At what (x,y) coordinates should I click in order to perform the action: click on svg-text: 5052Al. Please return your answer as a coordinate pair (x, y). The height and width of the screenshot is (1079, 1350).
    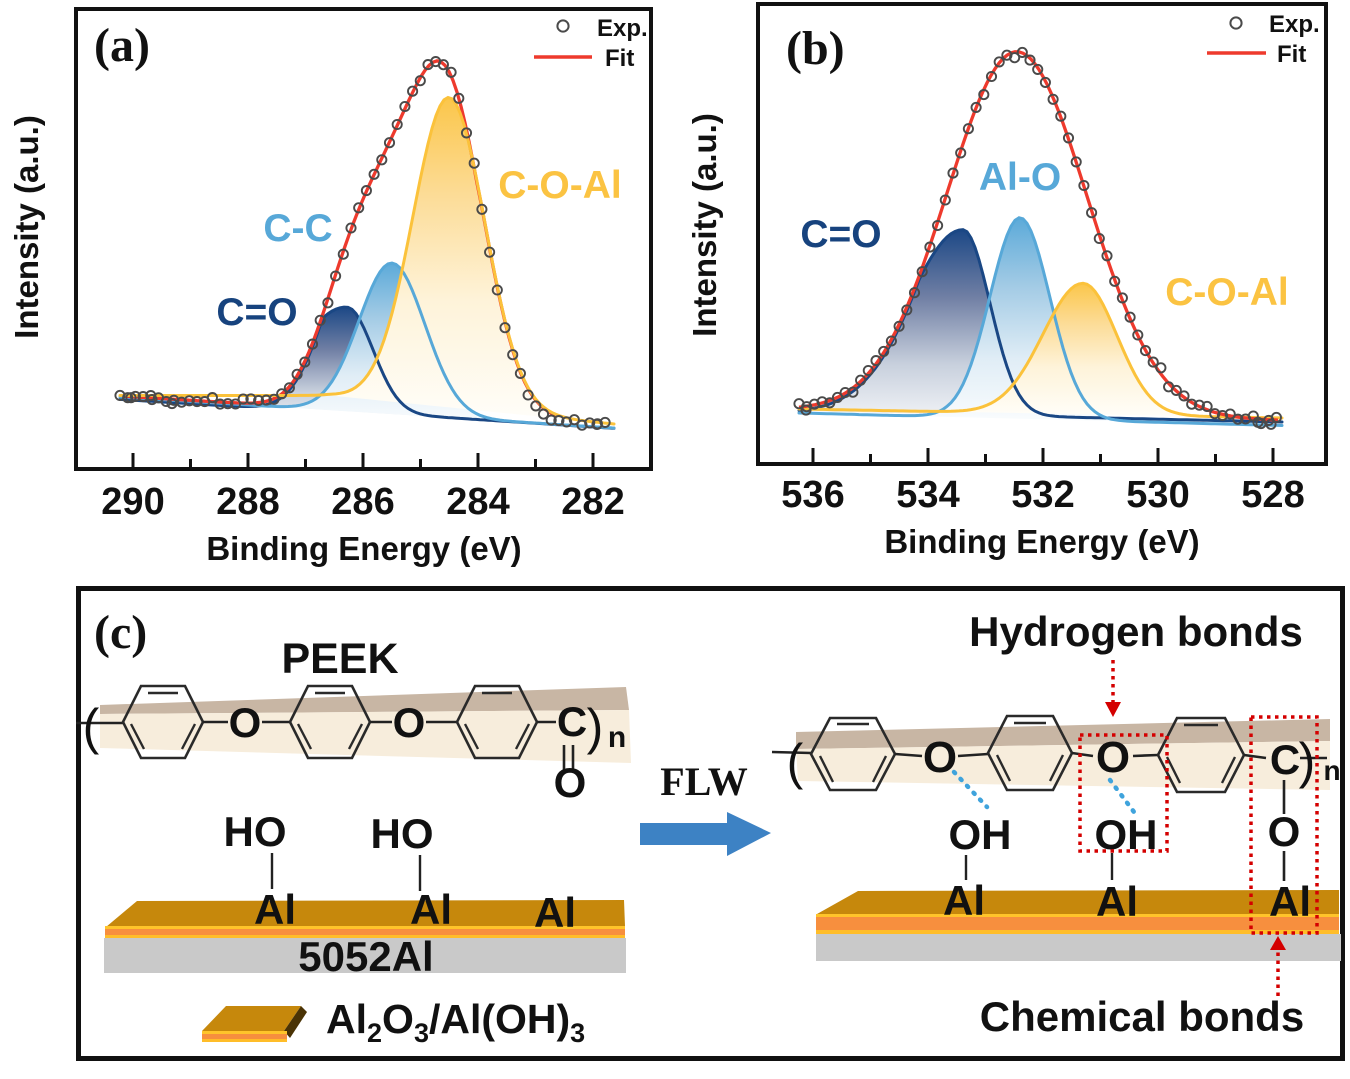
    Looking at the image, I should click on (365, 956).